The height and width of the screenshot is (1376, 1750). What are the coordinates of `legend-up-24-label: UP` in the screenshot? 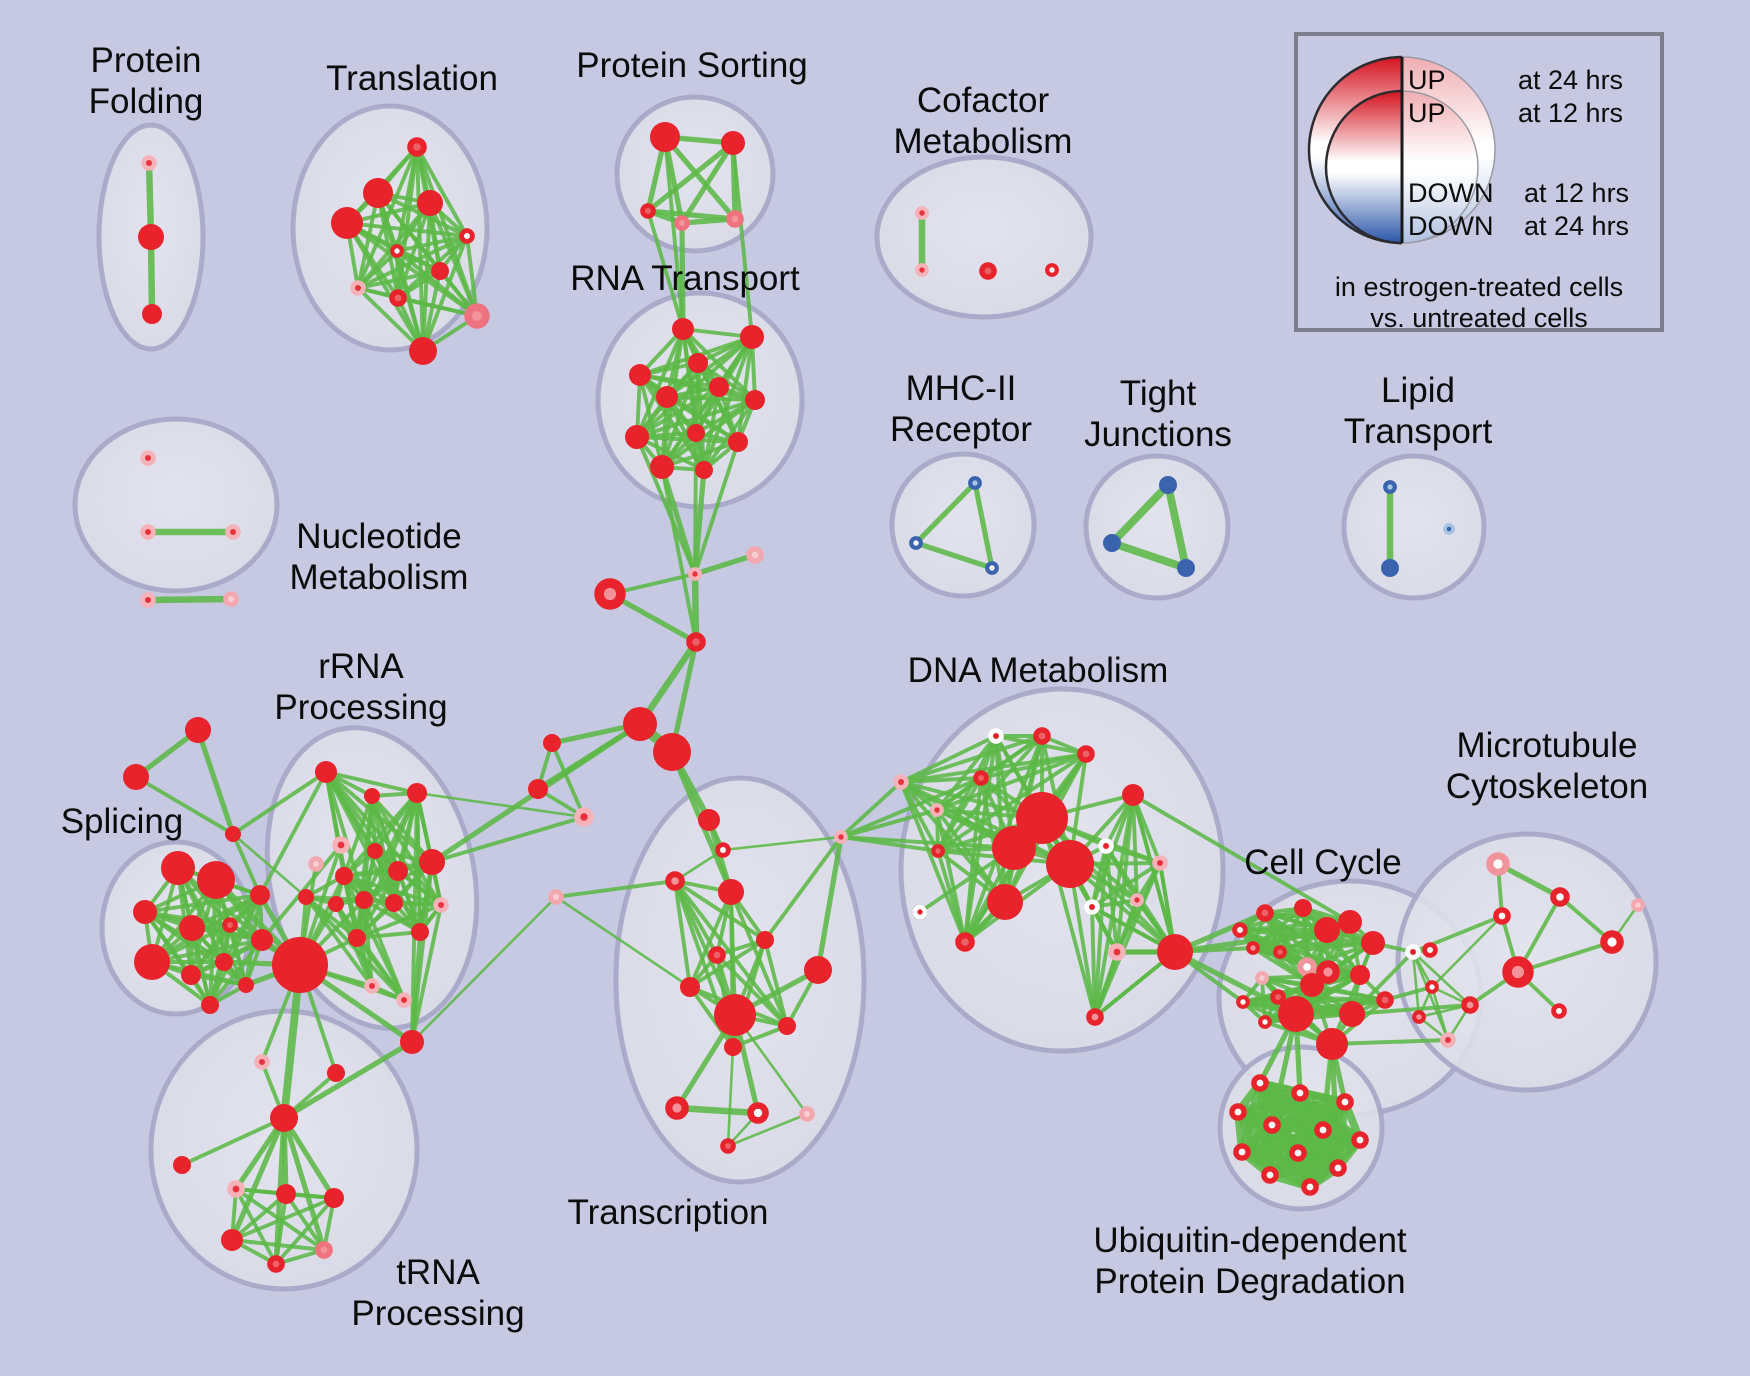 It's located at (1427, 80).